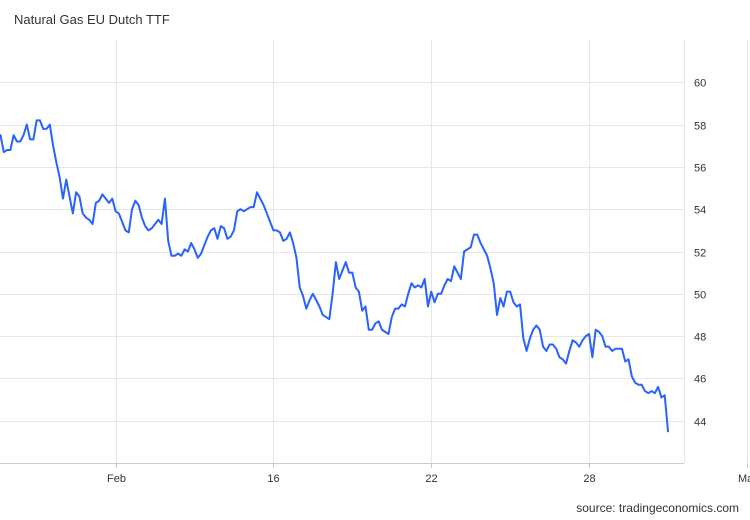 This screenshot has height=520, width=750. What do you see at coordinates (744, 479) in the screenshot?
I see `x-tick-label: Mar` at bounding box center [744, 479].